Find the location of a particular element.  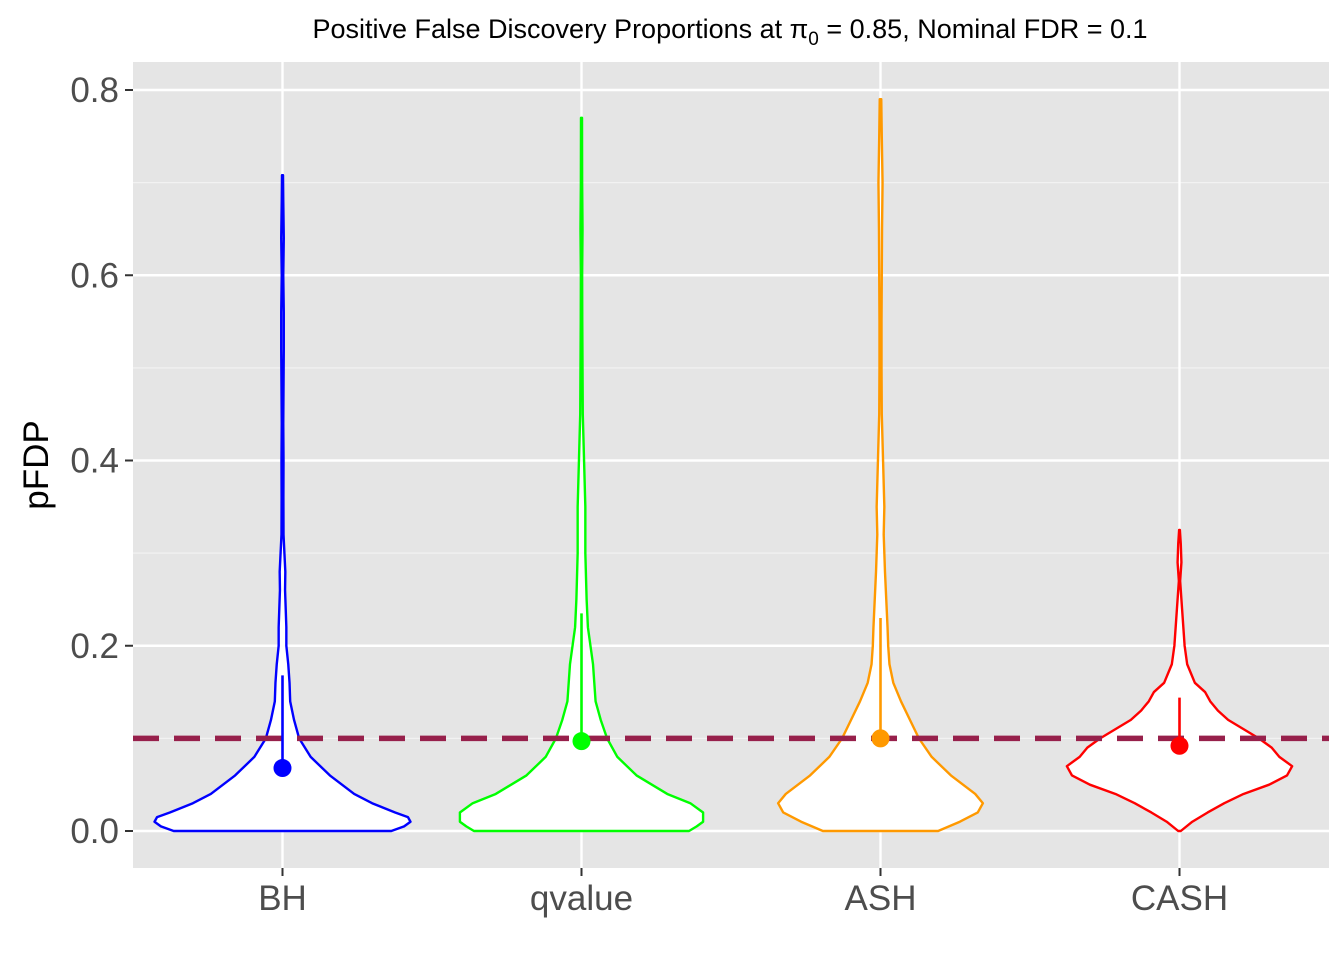

y-axis-label: pFDP is located at coordinates (36, 464).